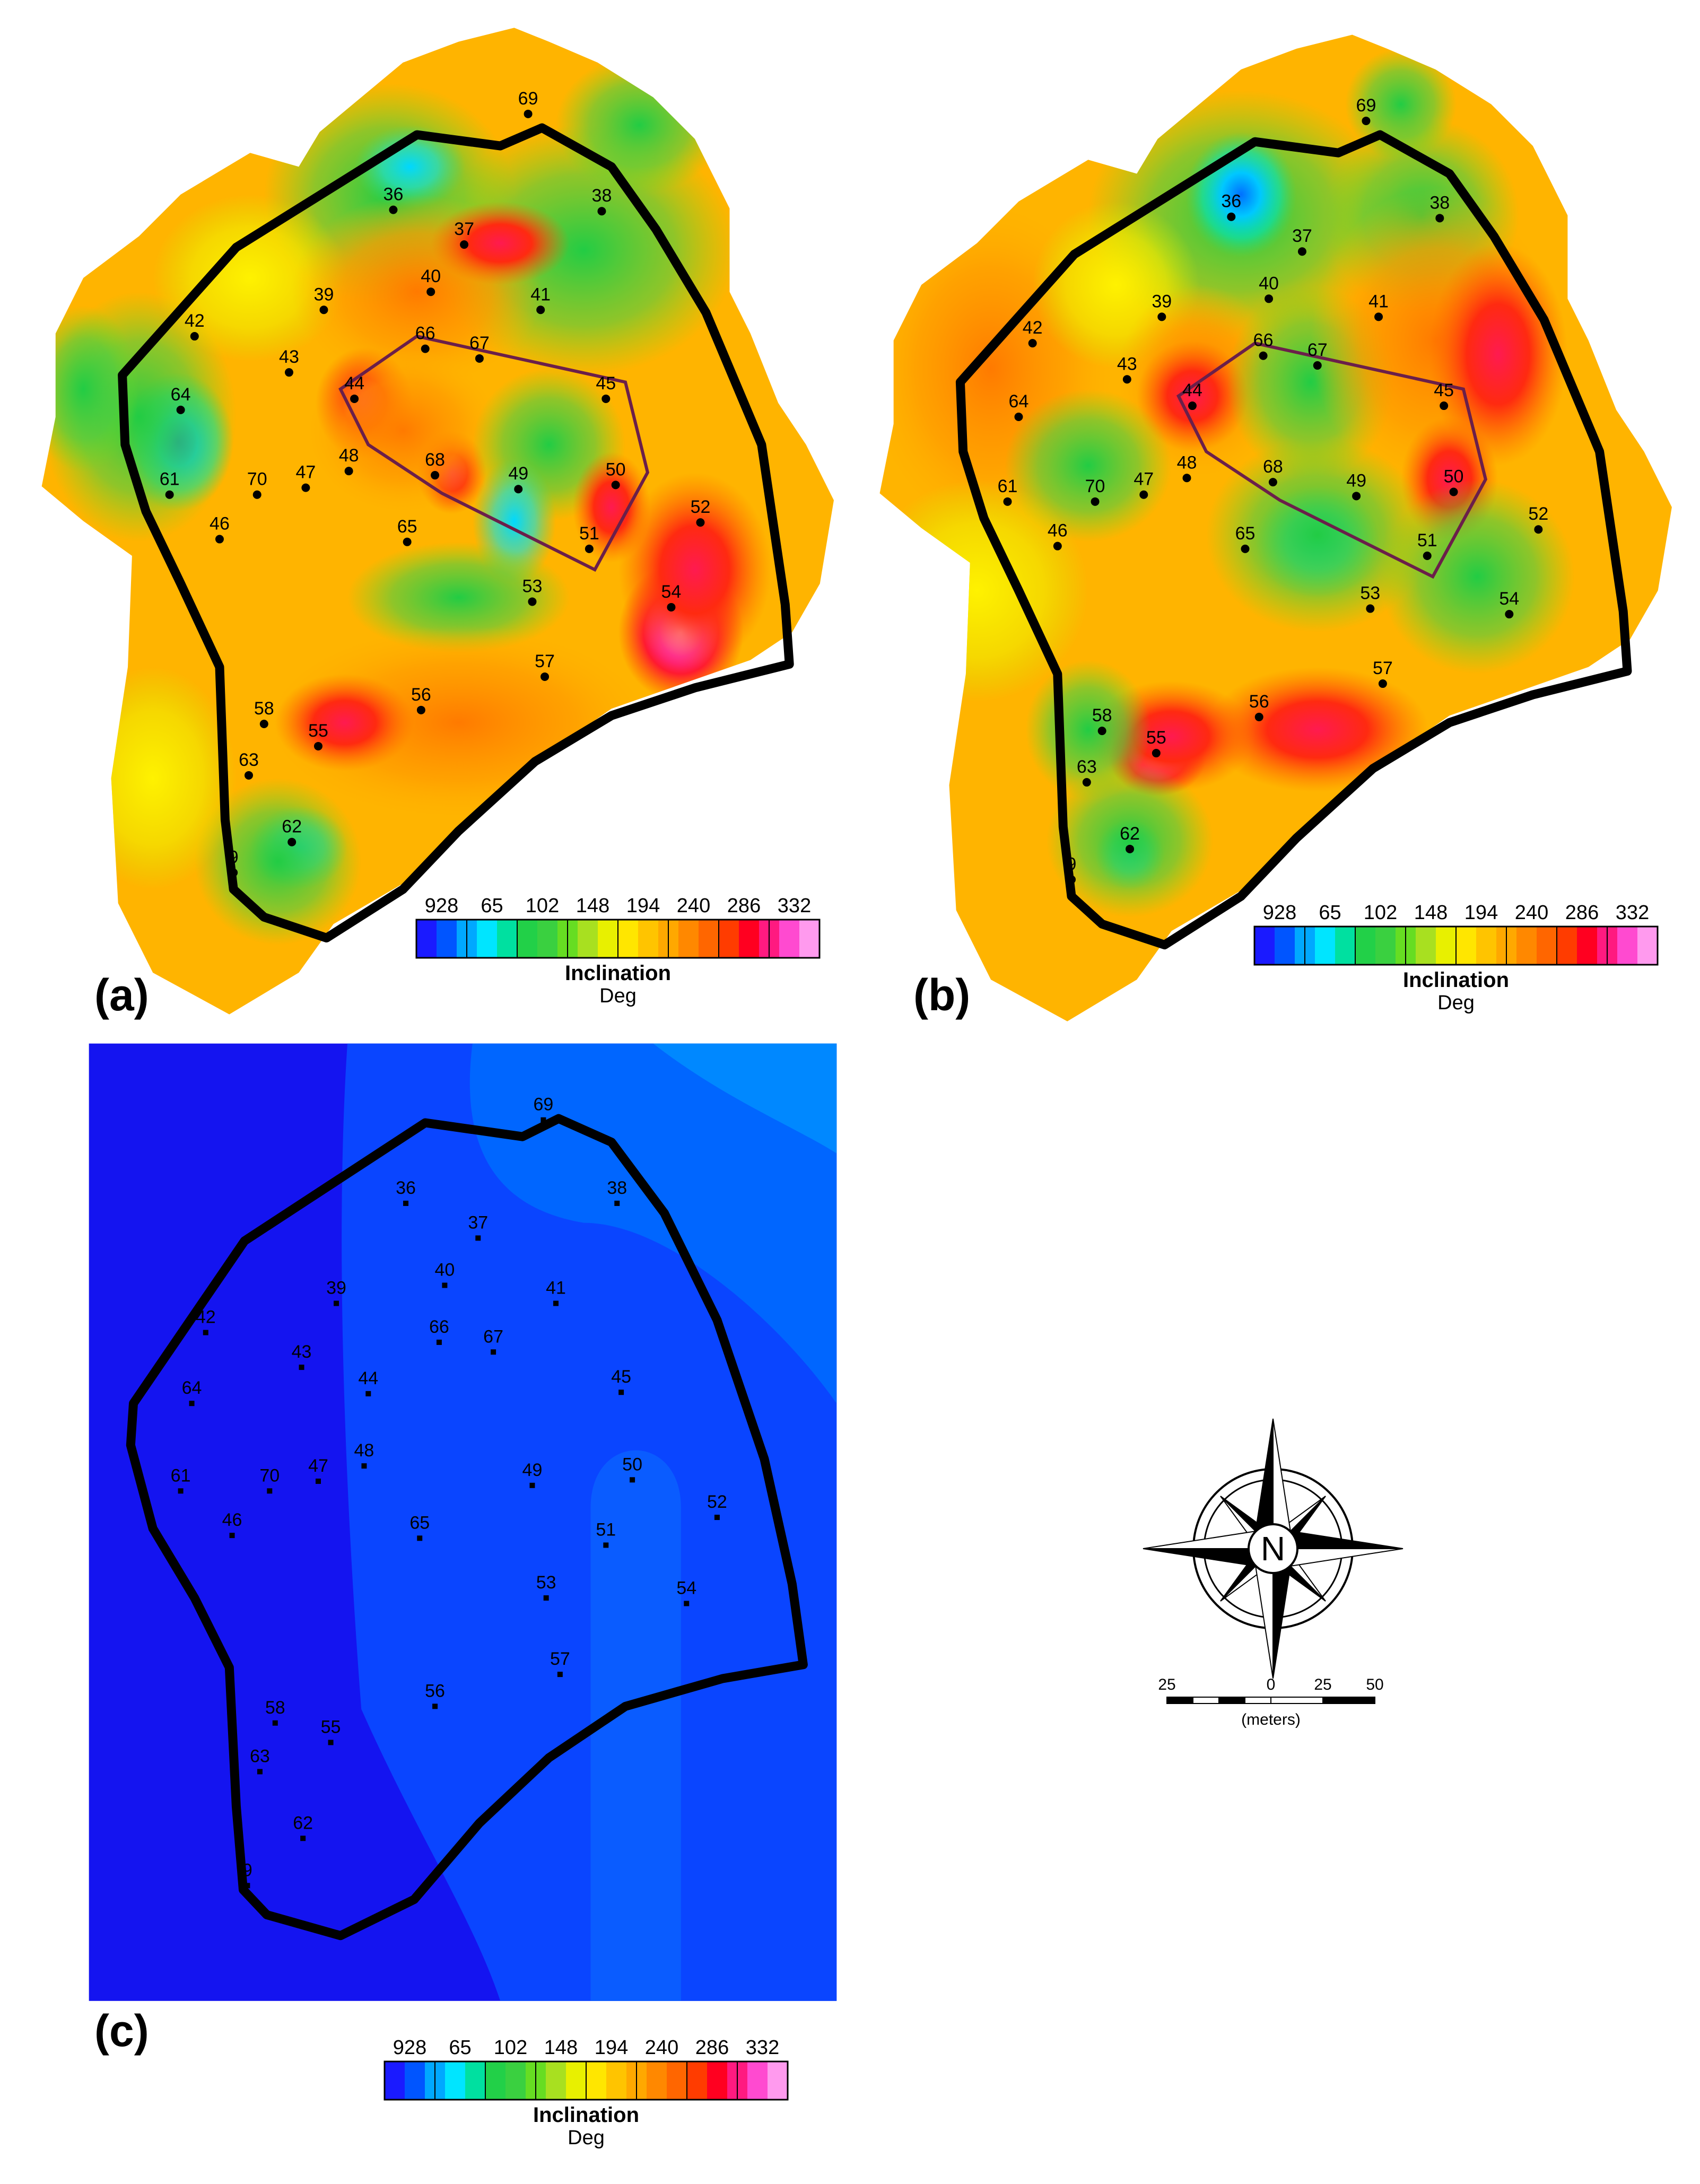 Image resolution: width=1700 pixels, height=2184 pixels. I want to click on station-label-68: 68, so click(435, 460).